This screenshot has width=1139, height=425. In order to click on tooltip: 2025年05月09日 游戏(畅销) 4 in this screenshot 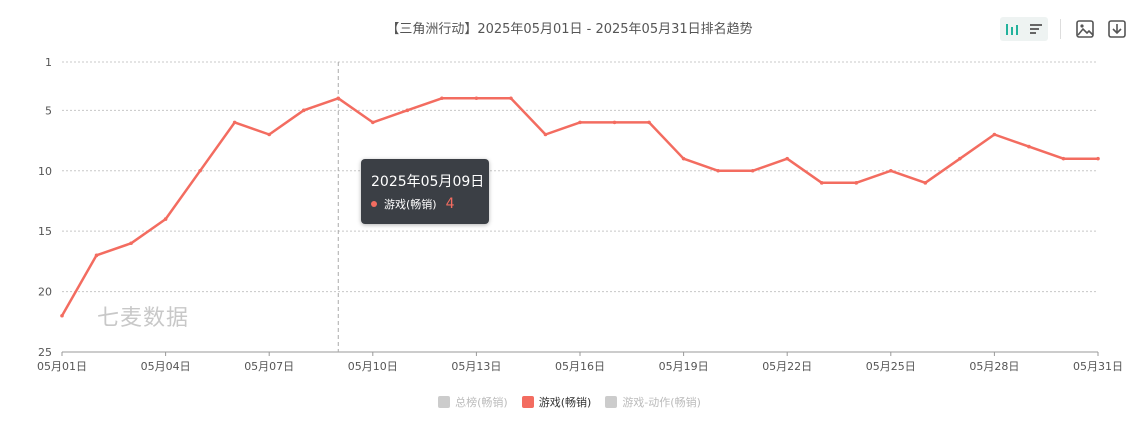, I will do `click(425, 191)`.